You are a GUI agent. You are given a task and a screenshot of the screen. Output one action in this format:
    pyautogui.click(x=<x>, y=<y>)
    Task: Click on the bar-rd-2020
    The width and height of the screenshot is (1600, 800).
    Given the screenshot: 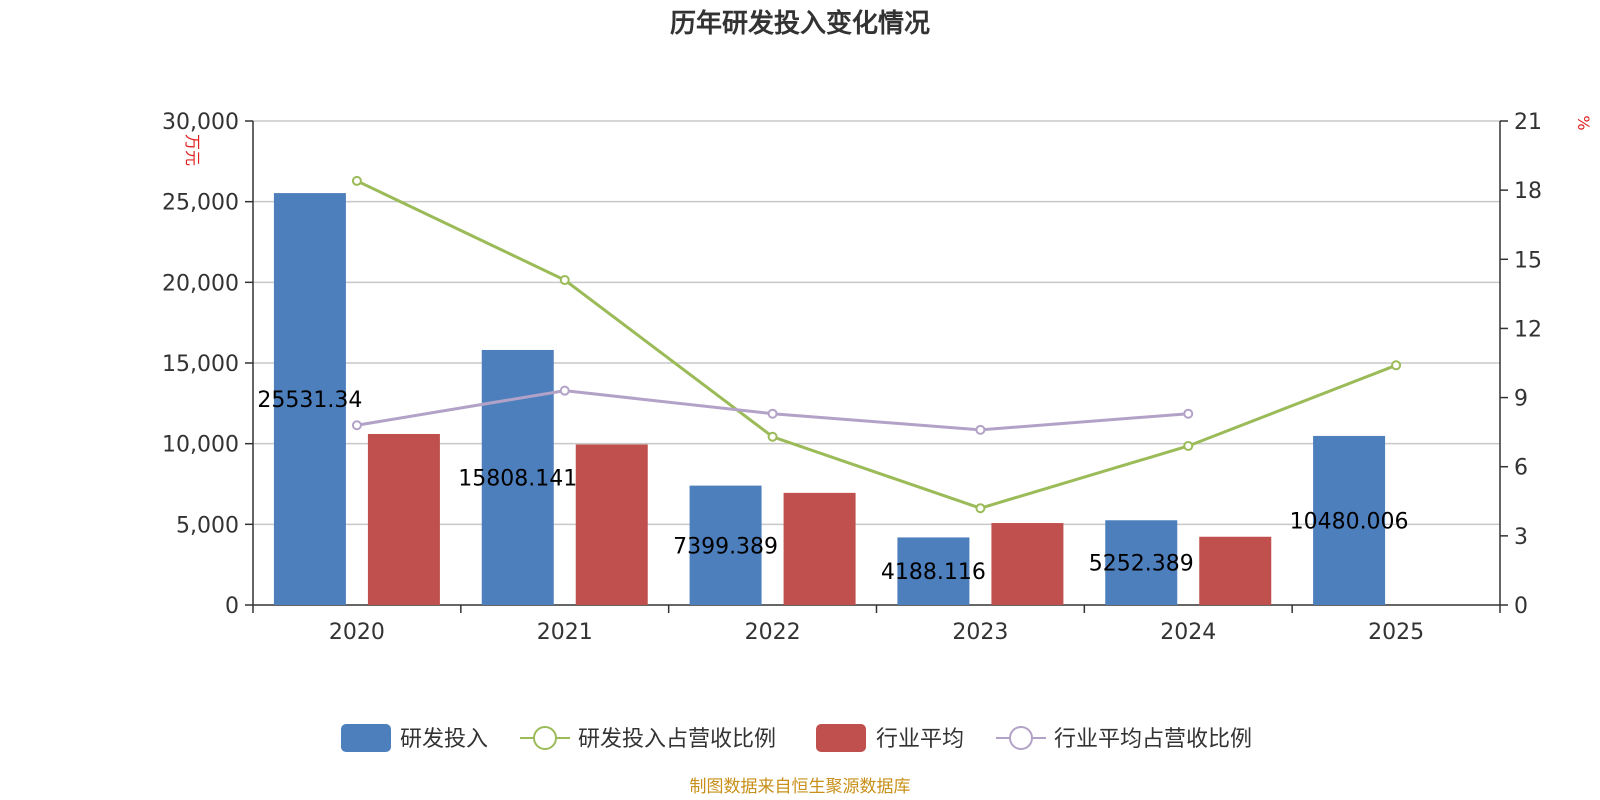 What is the action you would take?
    pyautogui.click(x=309, y=399)
    